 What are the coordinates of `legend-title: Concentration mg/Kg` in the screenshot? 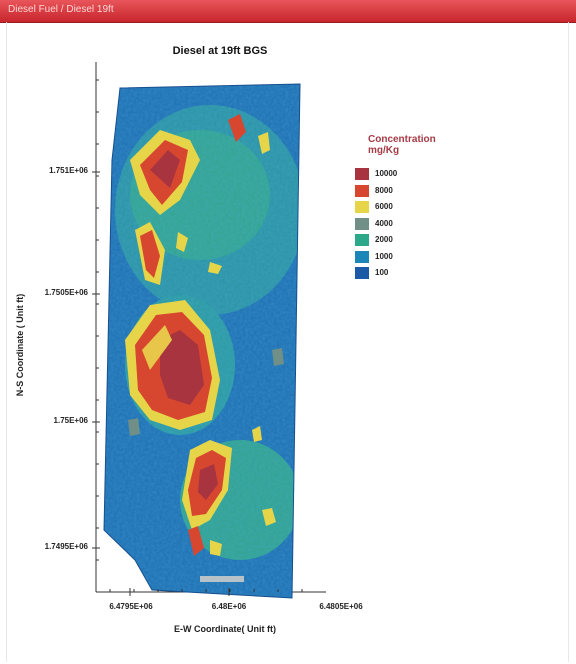 It's located at (402, 145).